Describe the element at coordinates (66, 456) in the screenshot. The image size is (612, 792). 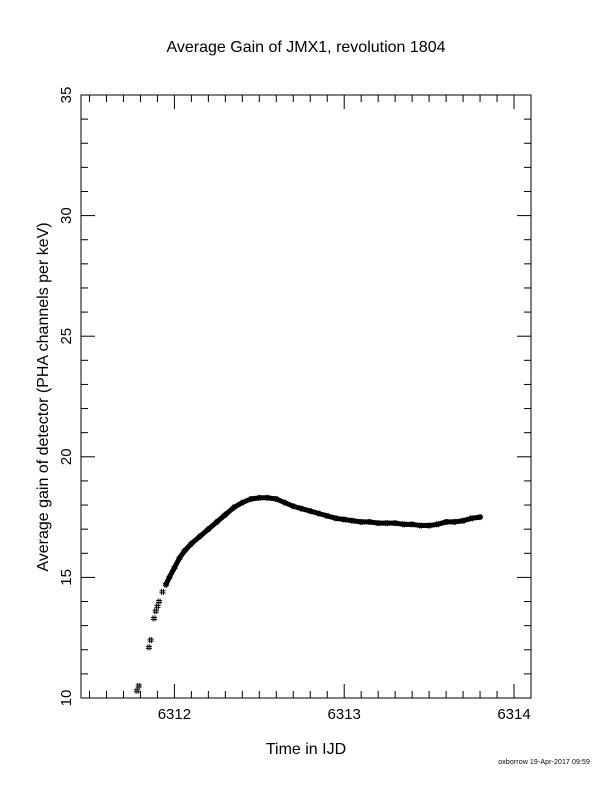
I see `y-tick-label: 20` at that location.